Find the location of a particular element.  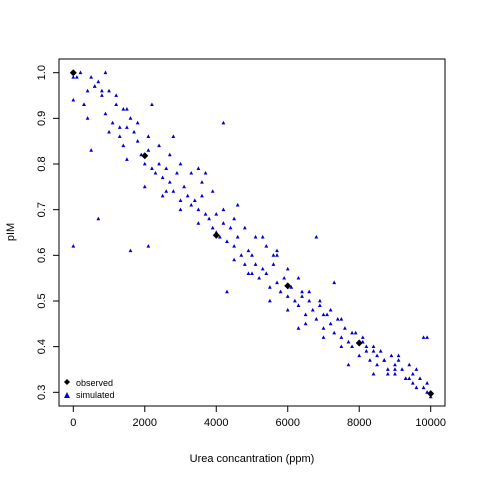

x-tick-label: 8000 is located at coordinates (359, 423).